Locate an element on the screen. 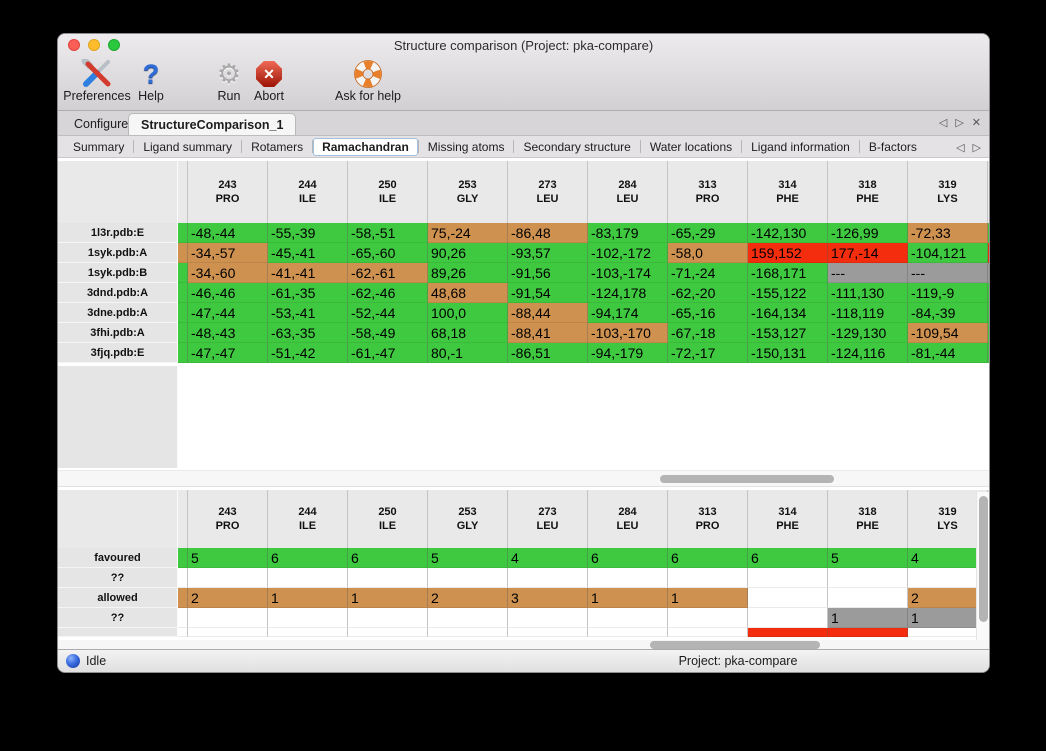  table-cell: -65,-16 is located at coordinates (708, 313).